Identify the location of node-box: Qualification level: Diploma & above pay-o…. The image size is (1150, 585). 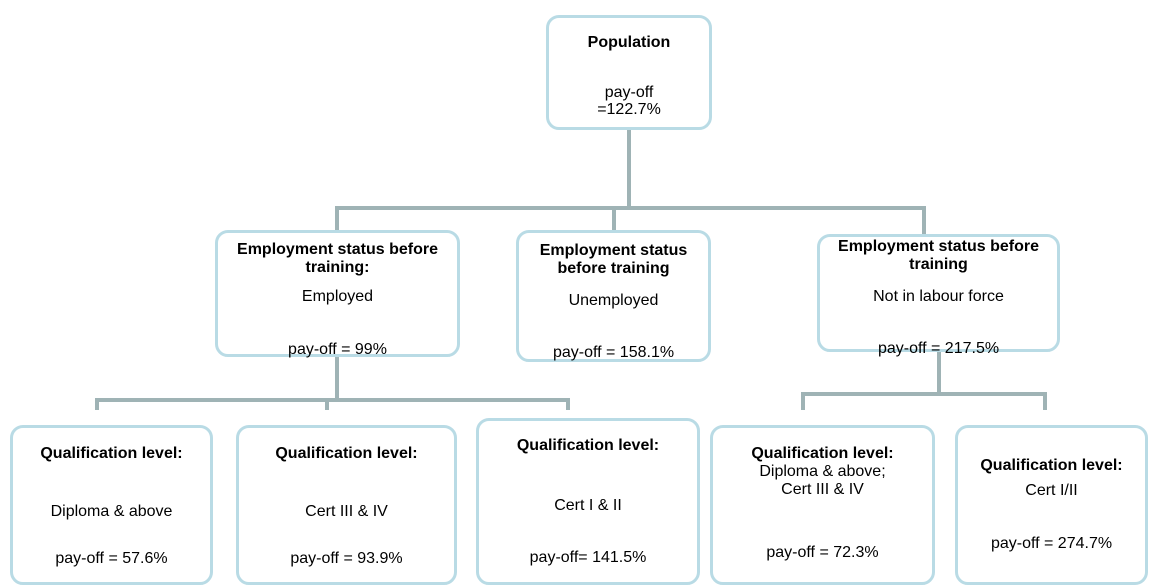
(111, 505).